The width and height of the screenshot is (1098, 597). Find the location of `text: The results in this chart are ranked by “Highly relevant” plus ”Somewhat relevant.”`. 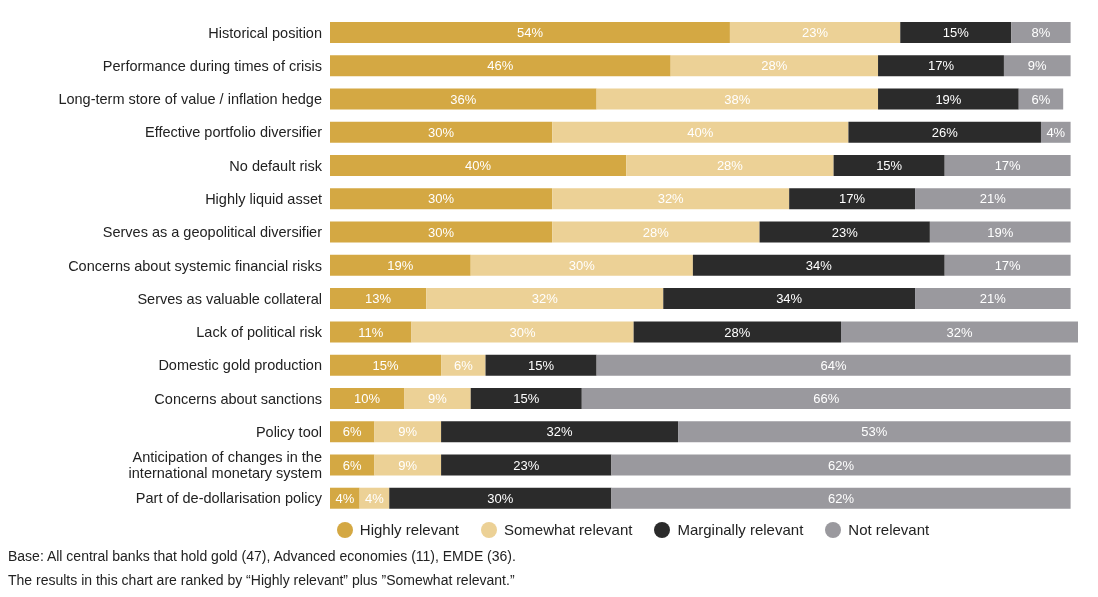

text: The results in this chart are ranked by “Highly relevant” plus ”Somewhat relevant.” is located at coordinates (262, 580).